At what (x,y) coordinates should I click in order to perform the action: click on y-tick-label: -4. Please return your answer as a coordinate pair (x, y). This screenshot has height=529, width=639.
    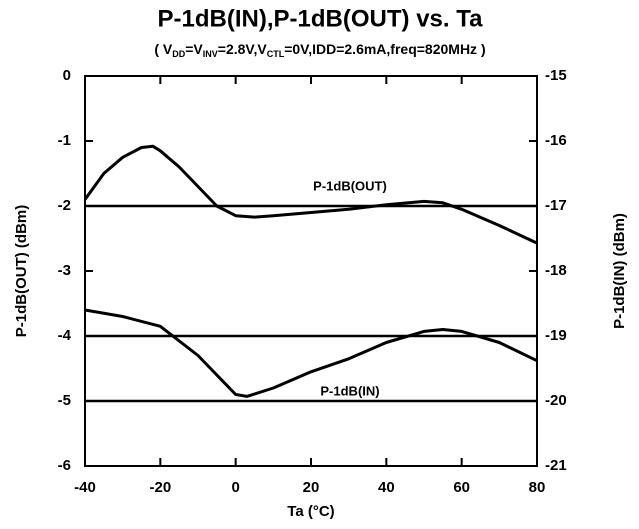
    Looking at the image, I should click on (65, 335).